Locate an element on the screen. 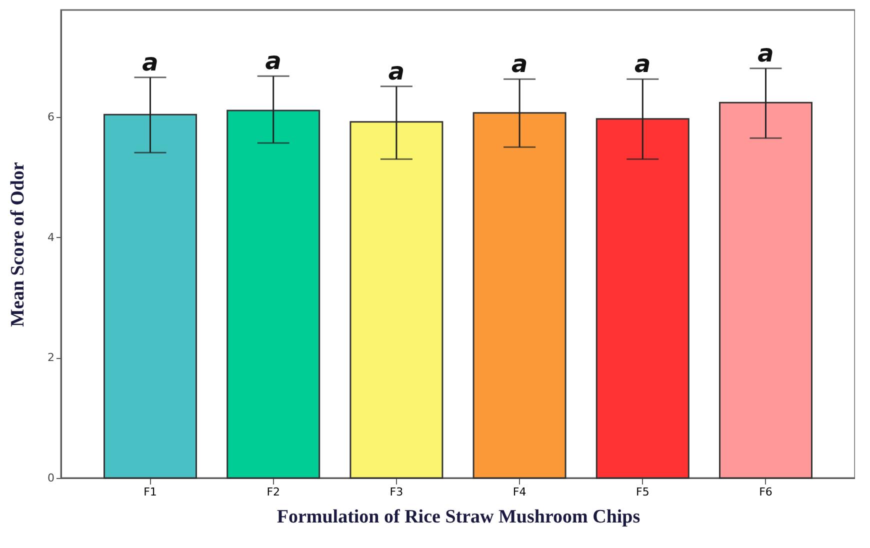 This screenshot has height=548, width=870. x-tick-label: F6 is located at coordinates (765, 492).